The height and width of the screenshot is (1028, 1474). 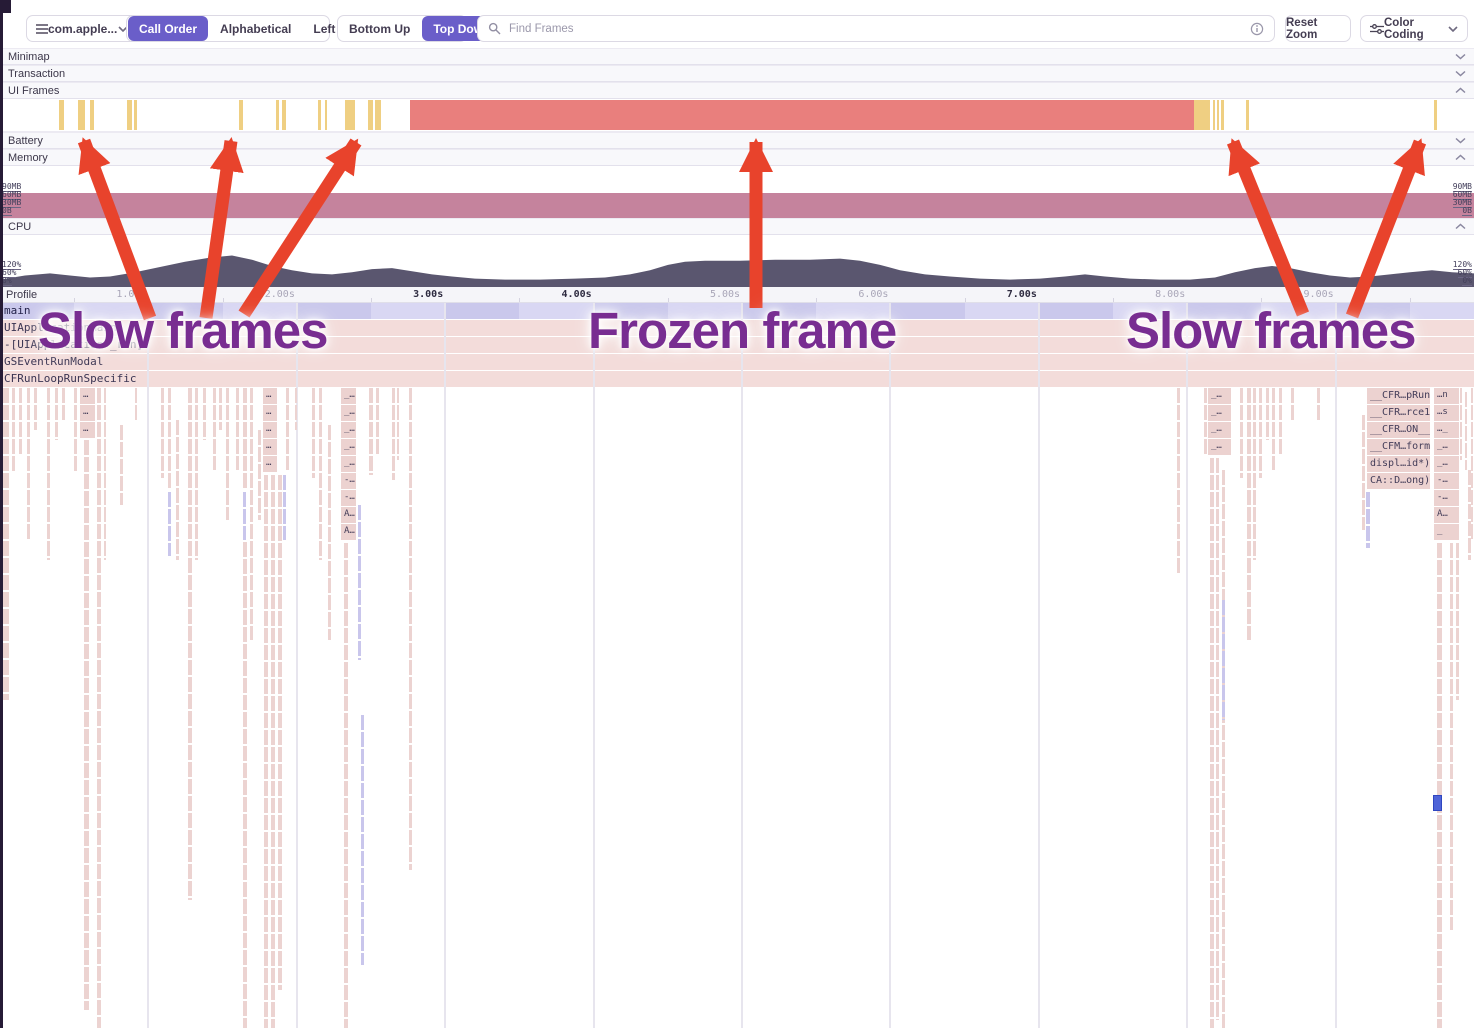 What do you see at coordinates (737, 328) in the screenshot?
I see `flame-row-frame: UIApplicationMain` at bounding box center [737, 328].